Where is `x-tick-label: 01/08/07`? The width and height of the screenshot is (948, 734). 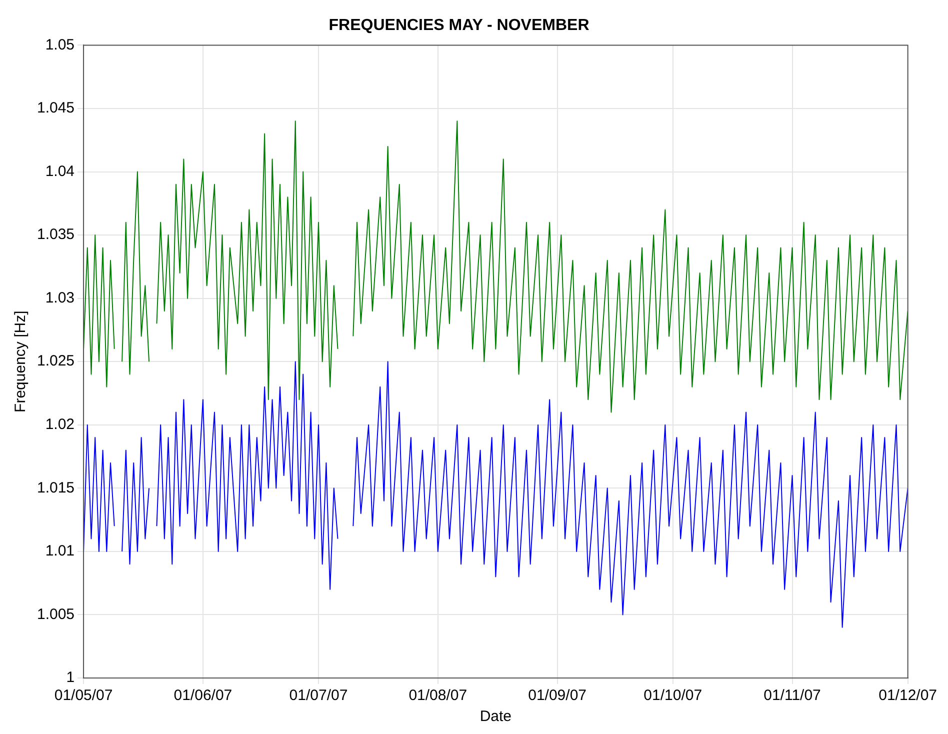 x-tick-label: 01/08/07 is located at coordinates (438, 695).